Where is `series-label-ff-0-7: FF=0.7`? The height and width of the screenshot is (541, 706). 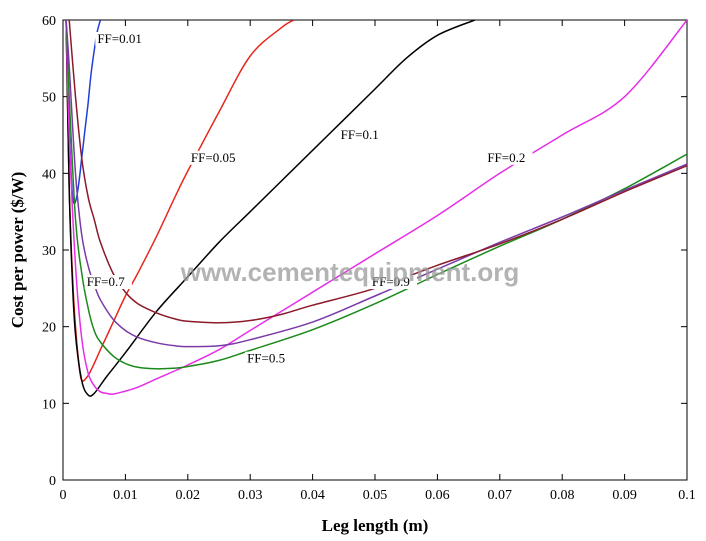 series-label-ff-0-7: FF=0.7 is located at coordinates (106, 281).